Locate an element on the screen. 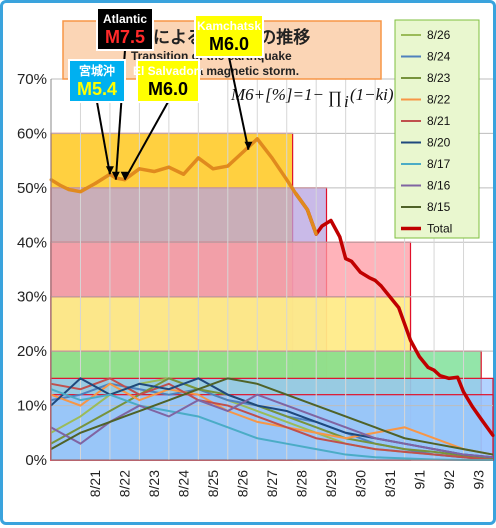  legend-label: 8/20 is located at coordinates (439, 143).